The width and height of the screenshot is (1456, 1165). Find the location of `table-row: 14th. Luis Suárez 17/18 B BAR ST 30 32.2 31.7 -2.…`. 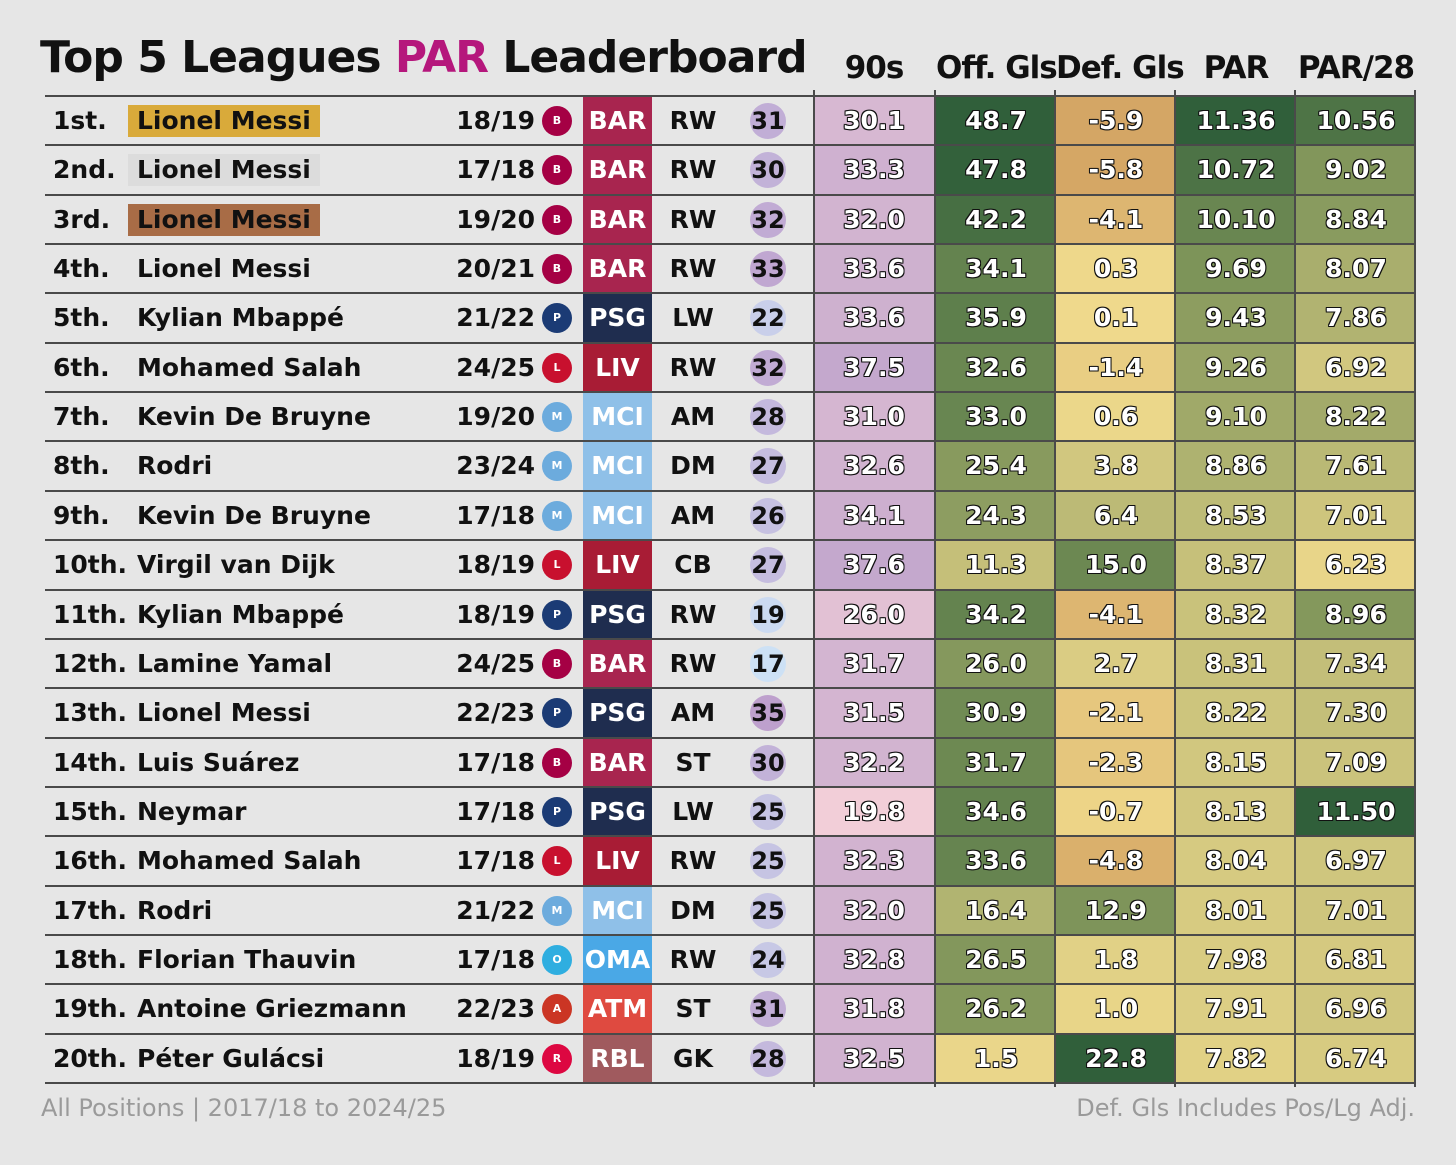

table-row: 14th. Luis Suárez 17/18 B BAR ST 30 32.2 31.7 -2.… is located at coordinates (730, 762).